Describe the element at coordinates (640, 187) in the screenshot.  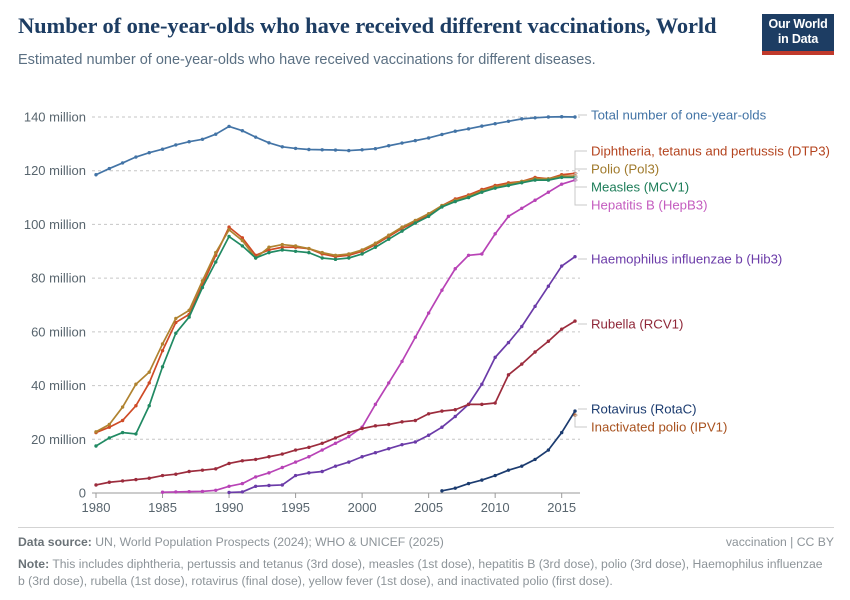
I see `legend-label: Measles (MCV1)` at that location.